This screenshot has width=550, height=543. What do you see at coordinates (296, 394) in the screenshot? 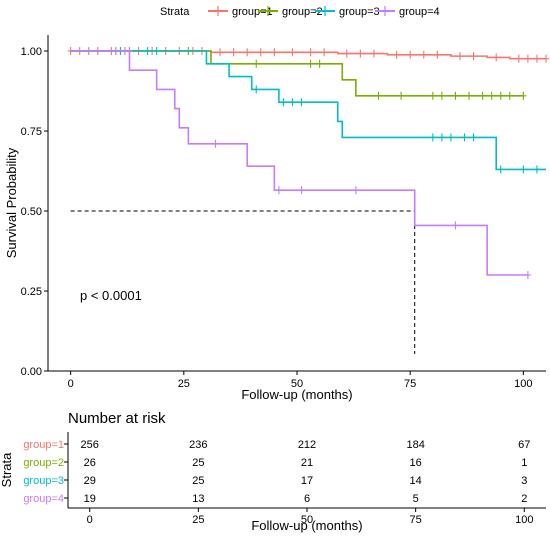
I see `x-axis-title: Follow-up (months)` at bounding box center [296, 394].